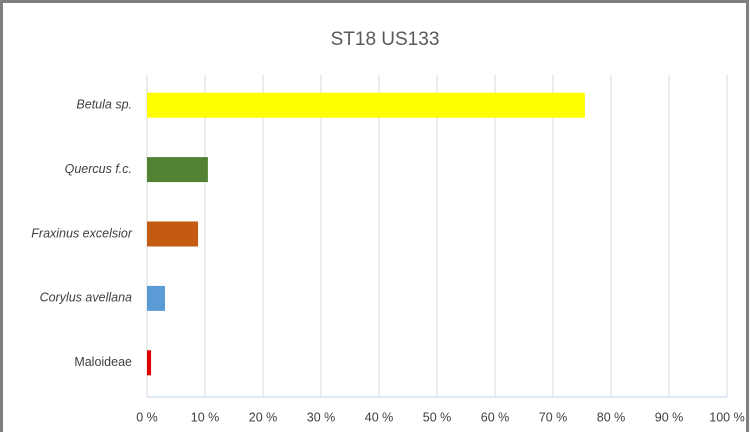 The width and height of the screenshot is (750, 437). Describe the element at coordinates (379, 417) in the screenshot. I see `x-tick-label: 40 %` at that location.